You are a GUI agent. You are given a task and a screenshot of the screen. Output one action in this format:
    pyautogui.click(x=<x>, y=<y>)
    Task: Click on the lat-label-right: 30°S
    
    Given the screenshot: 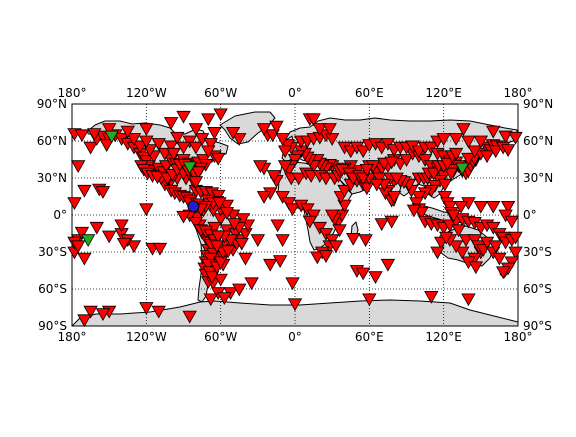 What is the action you would take?
    pyautogui.click(x=537, y=252)
    